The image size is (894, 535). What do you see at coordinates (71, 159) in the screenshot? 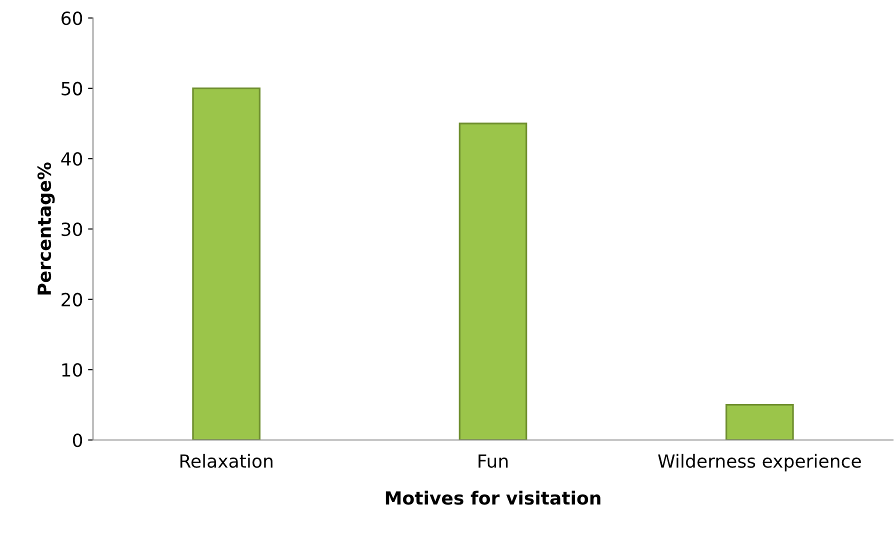
I see `y-tick-label: 40` at bounding box center [71, 159].